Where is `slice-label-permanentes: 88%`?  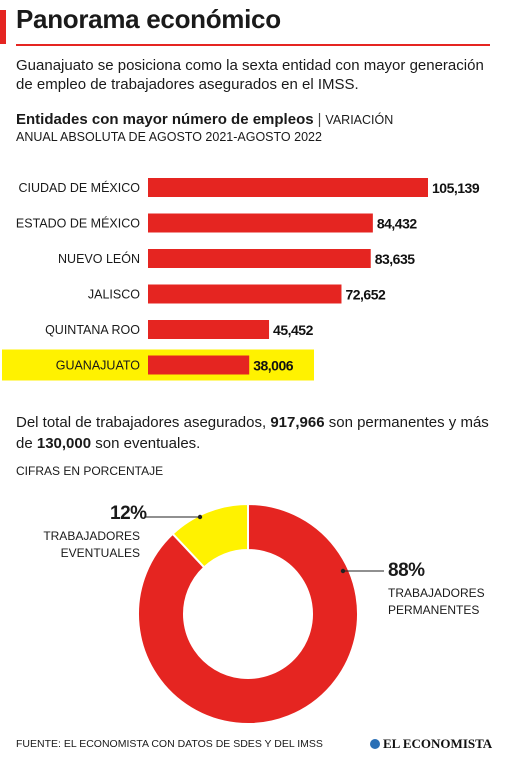 slice-label-permanentes: 88% is located at coordinates (406, 570).